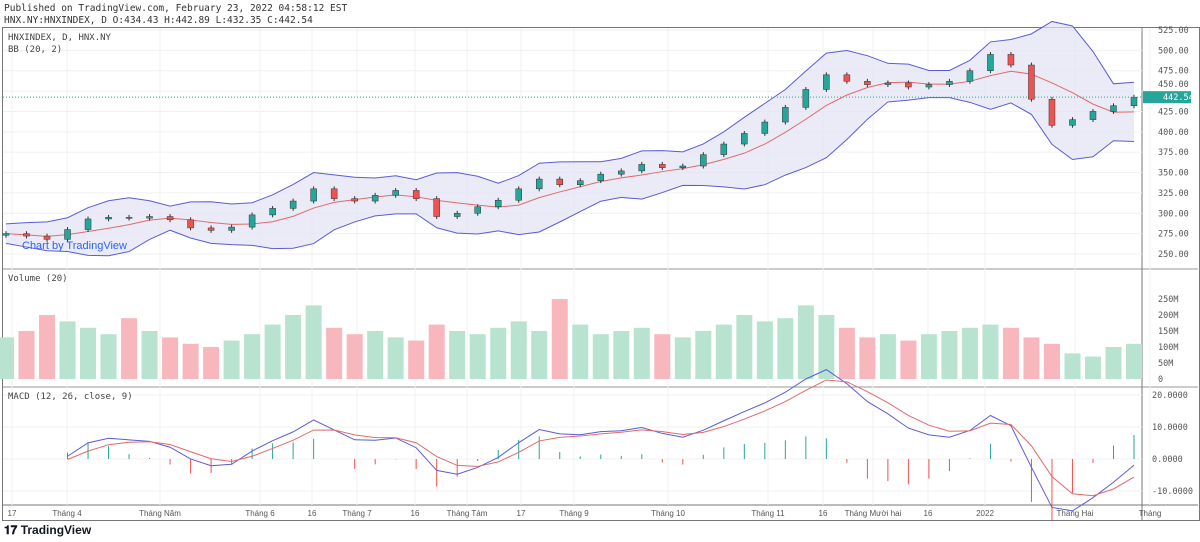 This screenshot has height=542, width=1200. Describe the element at coordinates (467, 513) in the screenshot. I see `x-tick-label: Tháng Tám` at that location.